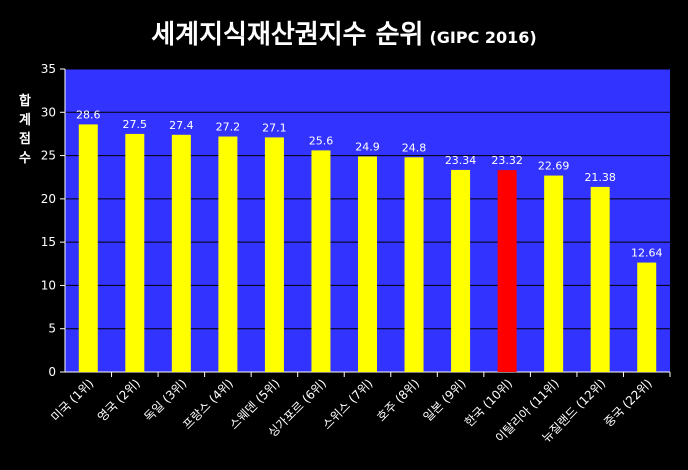 The height and width of the screenshot is (470, 688). What do you see at coordinates (135, 124) in the screenshot?
I see `data-label: 27.5` at bounding box center [135, 124].